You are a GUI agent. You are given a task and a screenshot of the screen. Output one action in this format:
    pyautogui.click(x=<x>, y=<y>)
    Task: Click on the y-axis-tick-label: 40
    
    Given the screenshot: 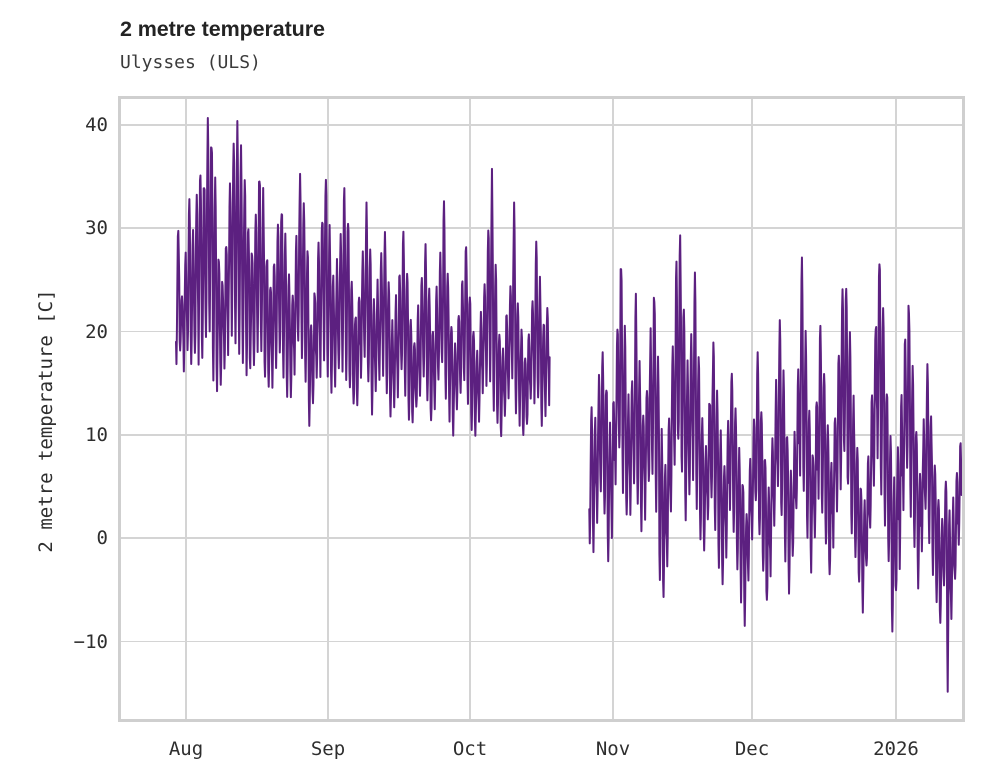 What is the action you would take?
    pyautogui.click(x=96, y=124)
    